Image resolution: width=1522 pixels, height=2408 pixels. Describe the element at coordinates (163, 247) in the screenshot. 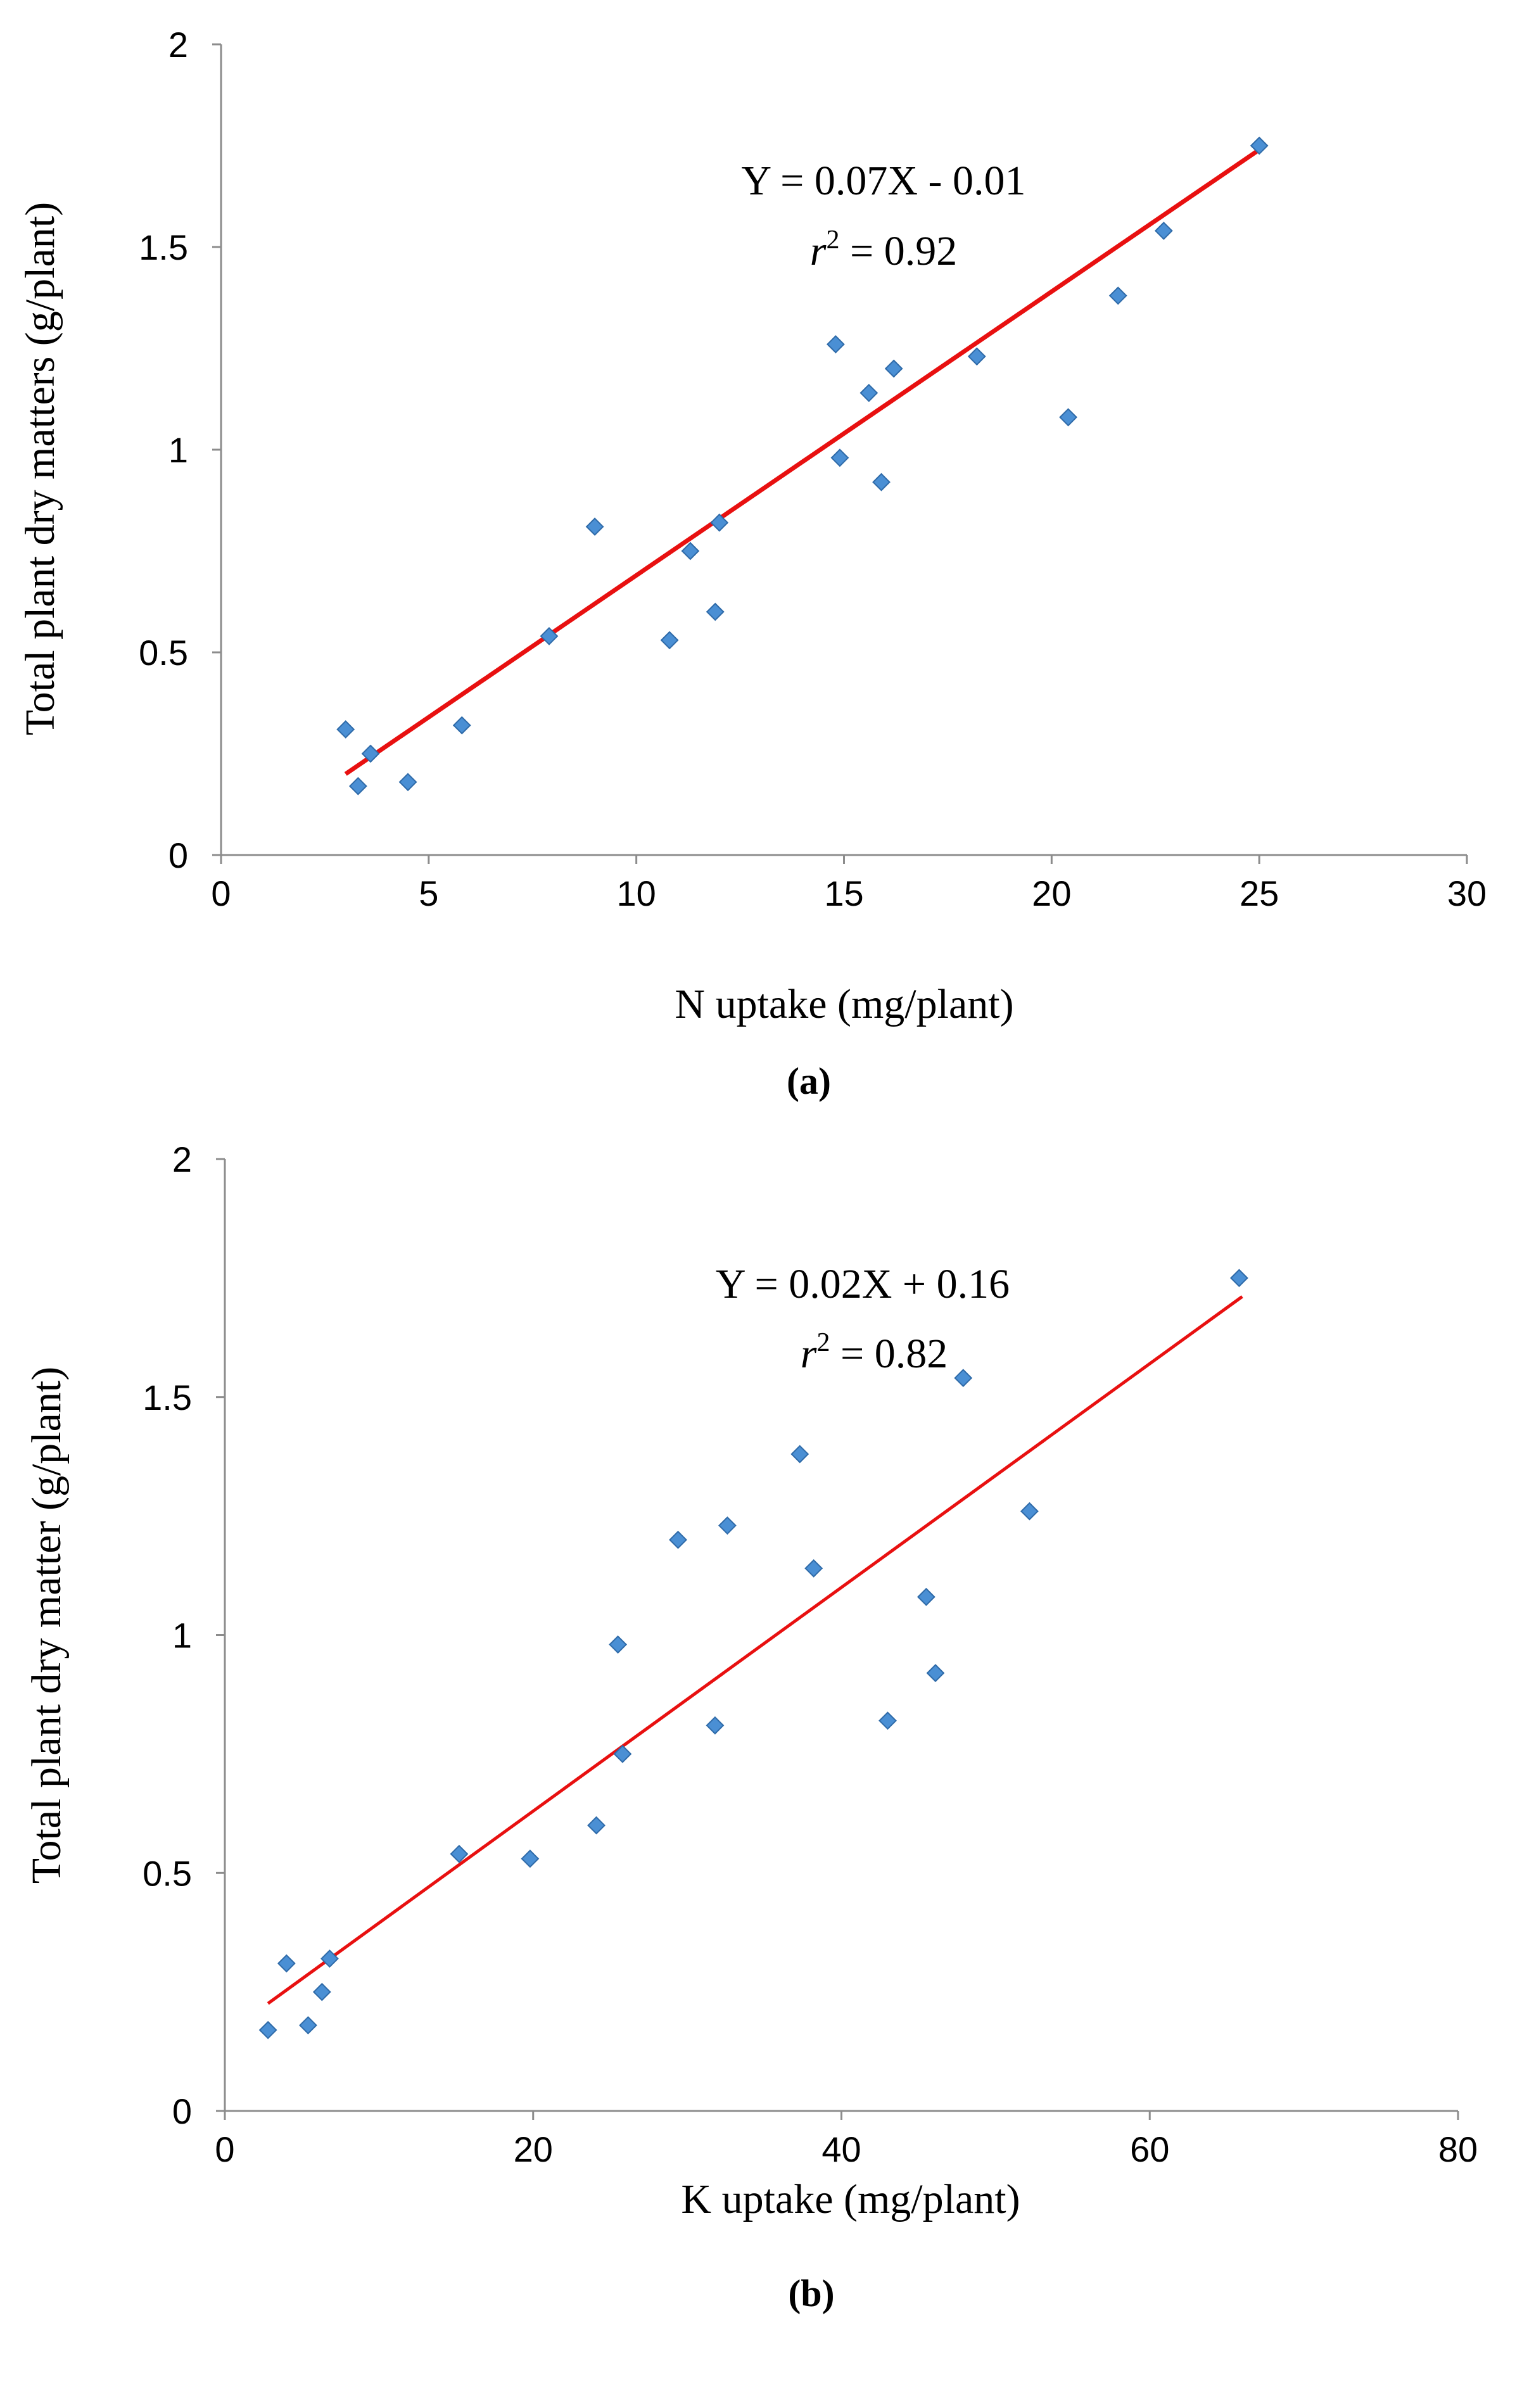

I see `y-tick-label-a: 1.5` at that location.